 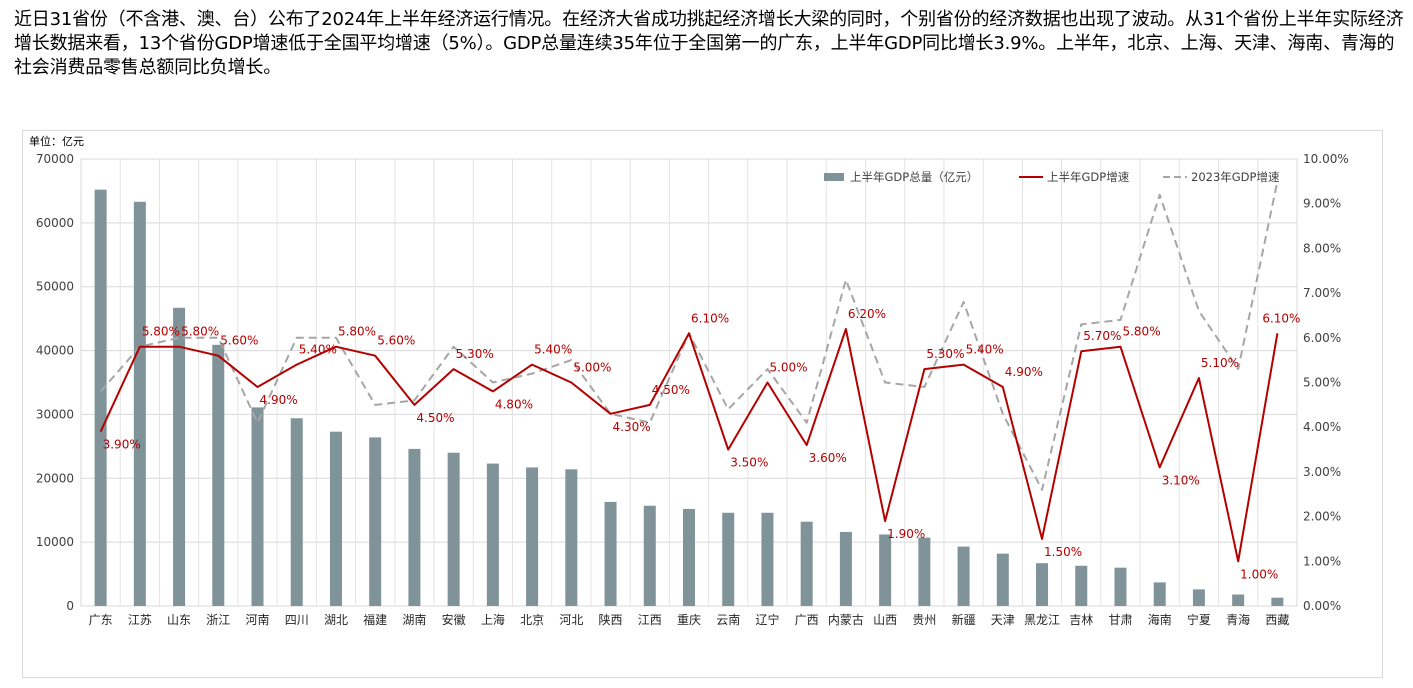 What do you see at coordinates (1322, 561) in the screenshot?
I see `right-tick-label: 1.00%` at bounding box center [1322, 561].